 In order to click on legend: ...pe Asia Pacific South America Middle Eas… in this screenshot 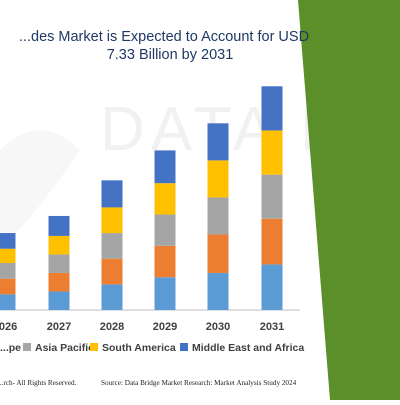, I will do `click(152, 348)`.